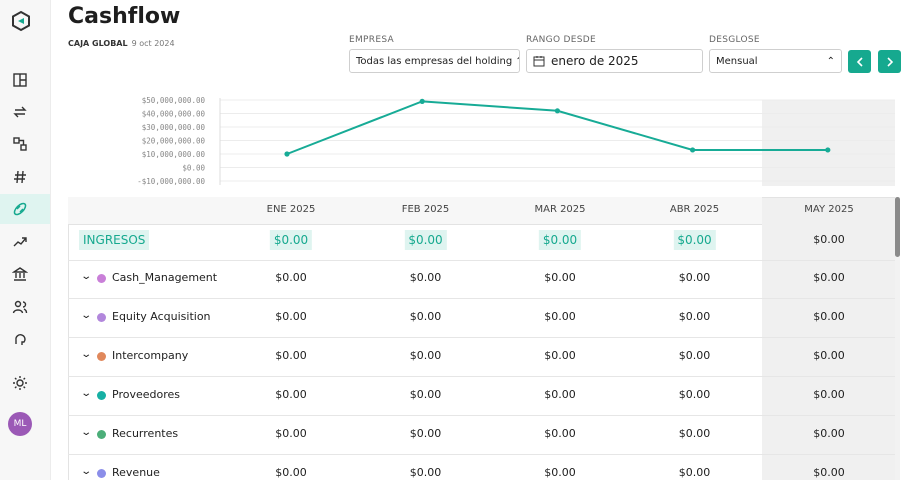  What do you see at coordinates (193, 168) in the screenshot?
I see `y-tick-label: $0.00` at bounding box center [193, 168].